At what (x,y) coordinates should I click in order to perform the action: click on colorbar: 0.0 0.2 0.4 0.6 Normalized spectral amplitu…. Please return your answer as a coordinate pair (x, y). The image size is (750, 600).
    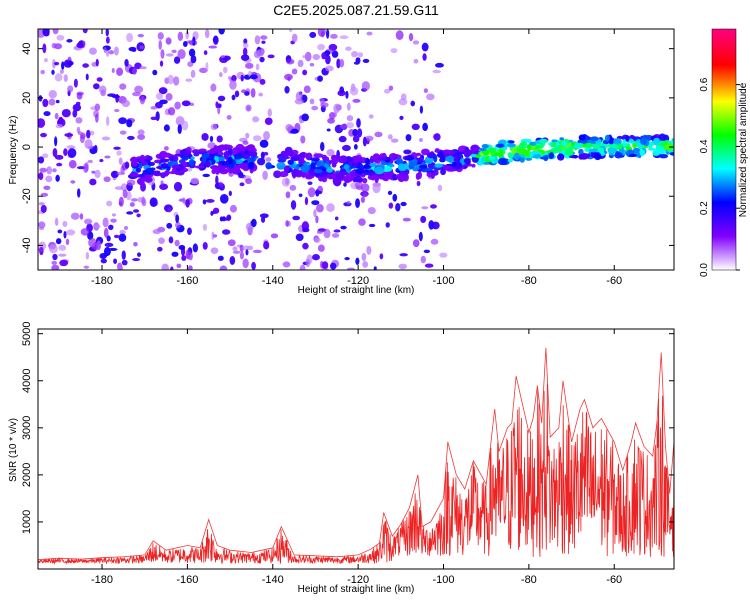
    Looking at the image, I should click on (724, 152).